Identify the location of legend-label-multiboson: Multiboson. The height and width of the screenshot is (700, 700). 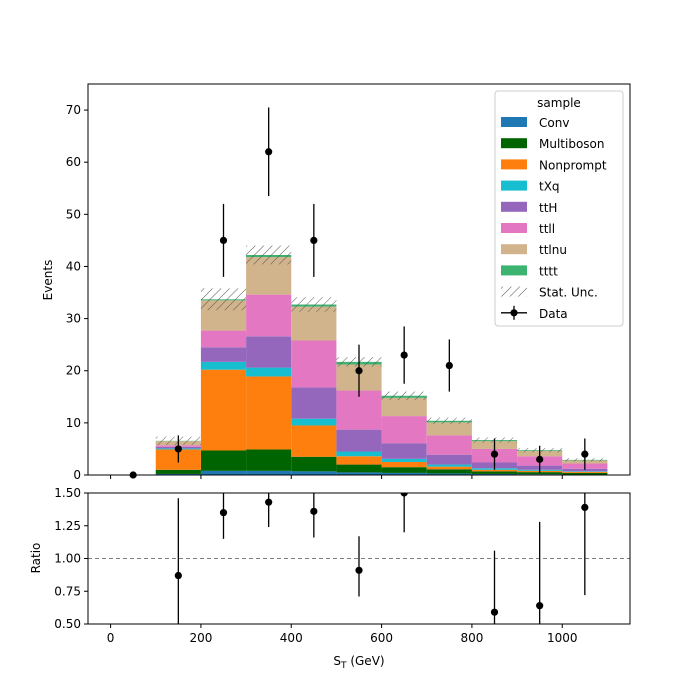
(572, 144).